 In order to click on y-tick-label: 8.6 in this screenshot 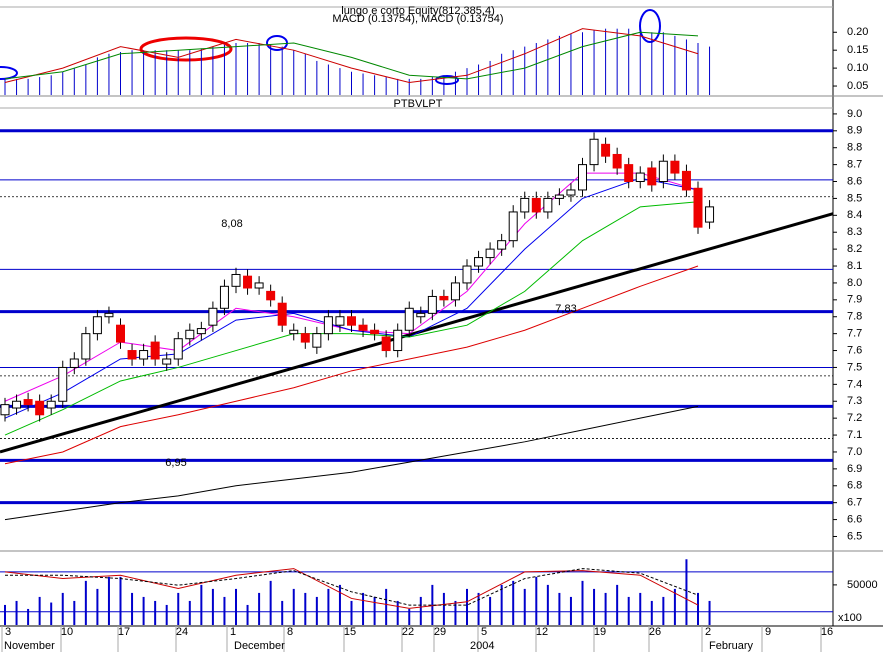, I will do `click(854, 181)`.